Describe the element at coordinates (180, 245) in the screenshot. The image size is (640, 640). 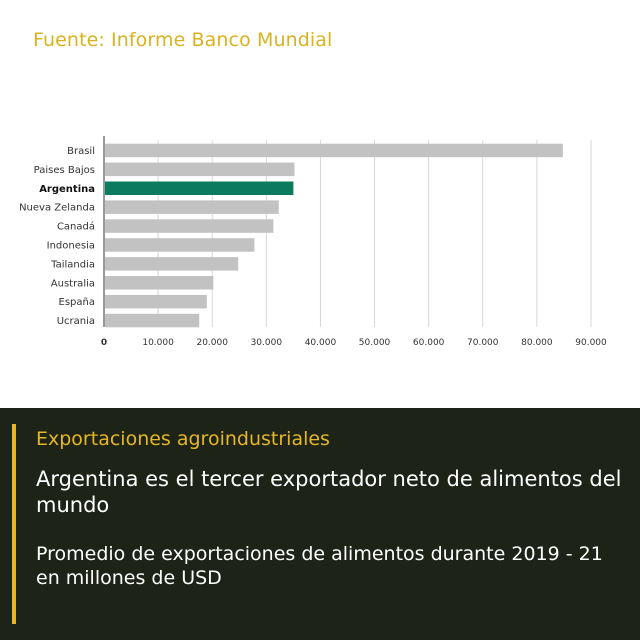
I see `bar-indonesia` at that location.